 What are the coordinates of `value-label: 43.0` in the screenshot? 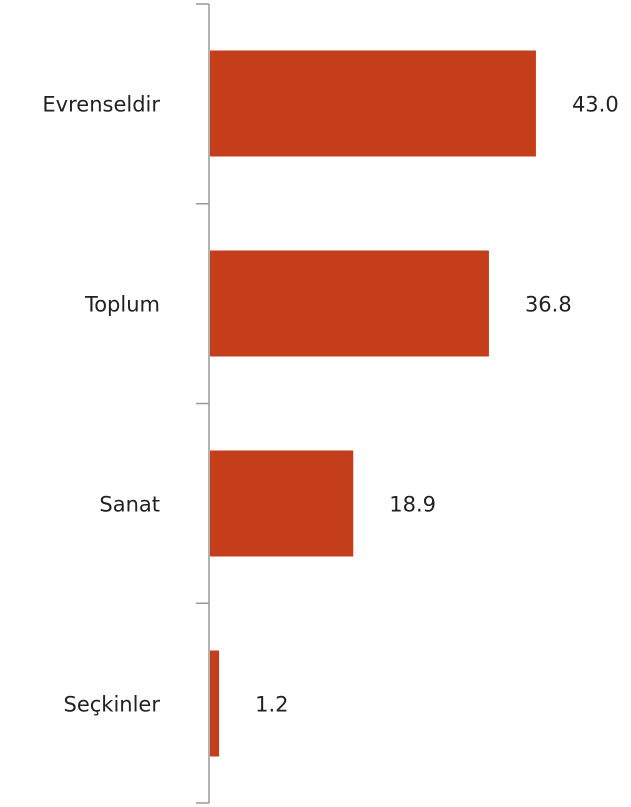 It's located at (595, 105).